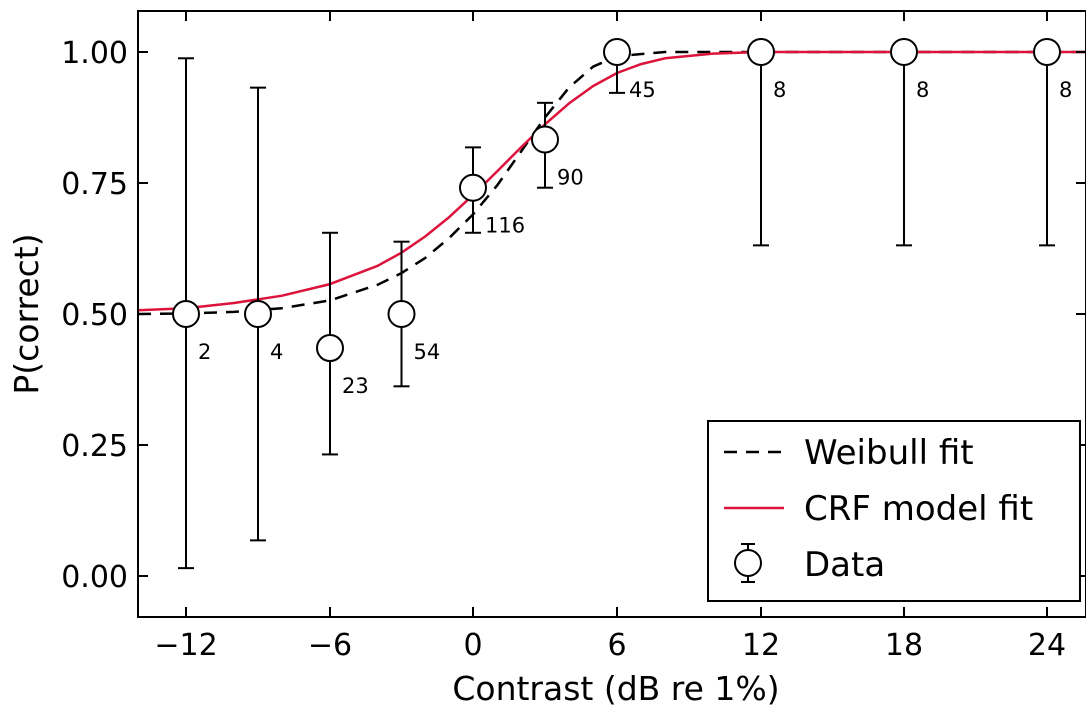 The width and height of the screenshot is (1086, 709). I want to click on x-tick-label: 0, so click(472, 645).